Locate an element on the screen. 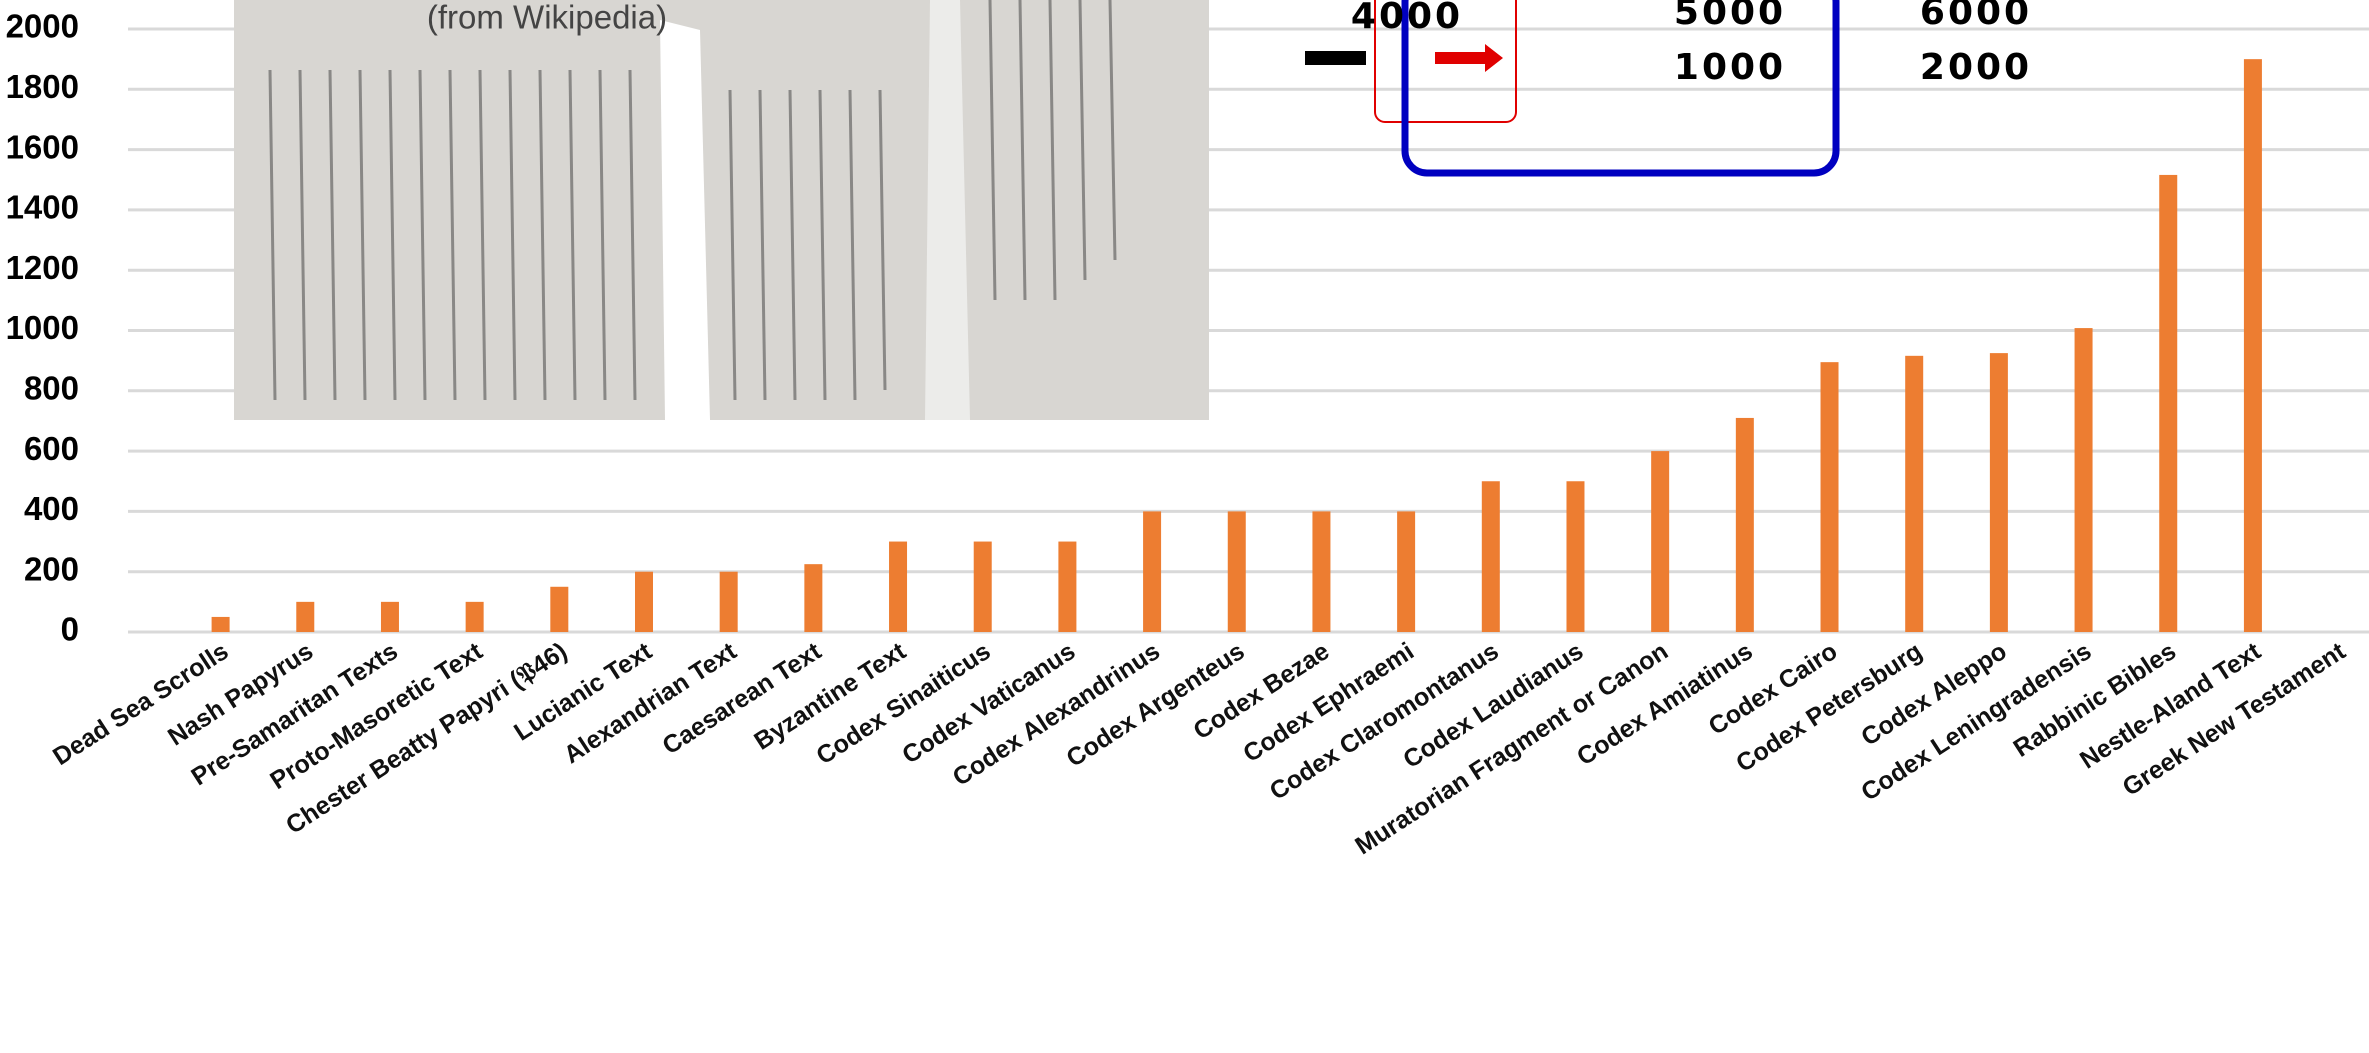  image-caption: (from Wikipedia) is located at coordinates (547, 18).